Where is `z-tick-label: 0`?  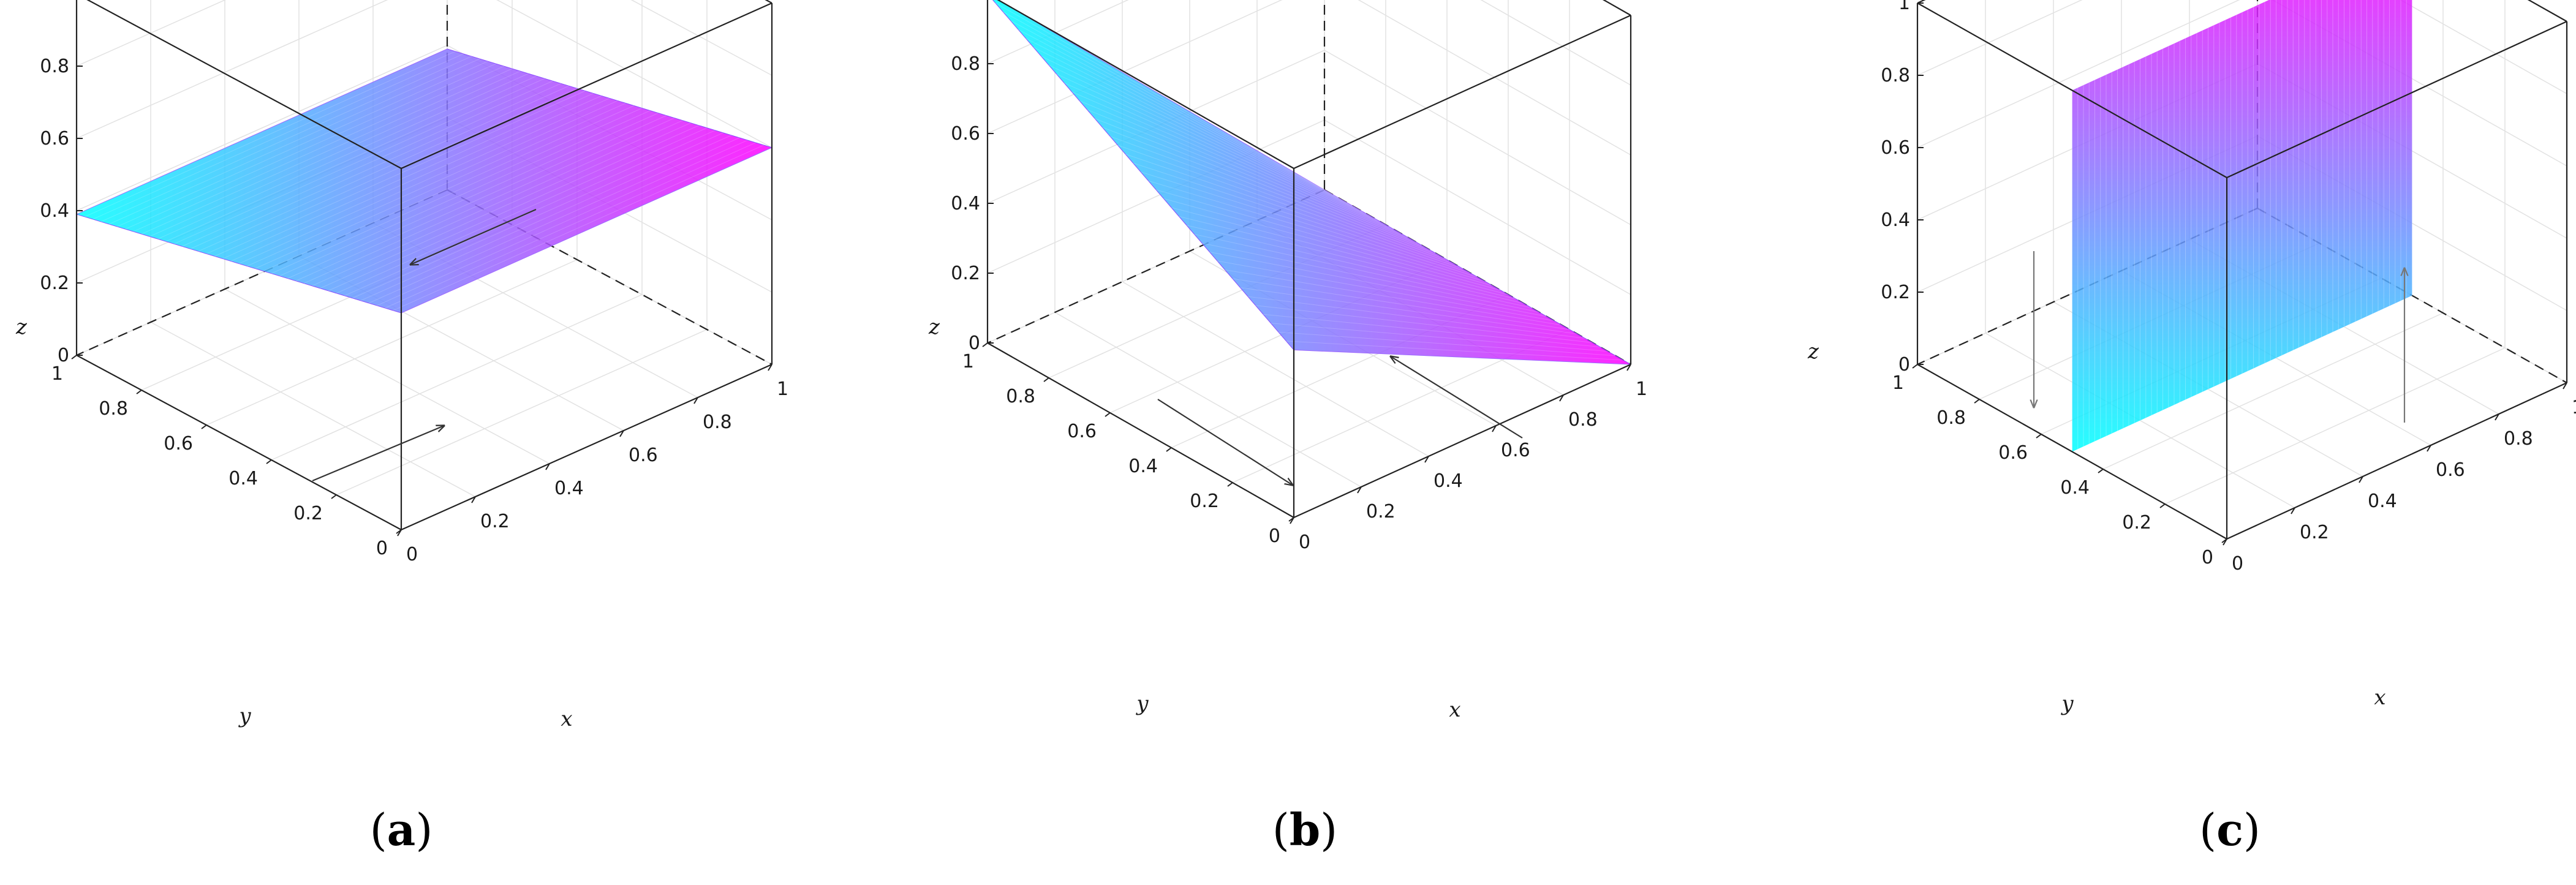 z-tick-label: 0 is located at coordinates (974, 343).